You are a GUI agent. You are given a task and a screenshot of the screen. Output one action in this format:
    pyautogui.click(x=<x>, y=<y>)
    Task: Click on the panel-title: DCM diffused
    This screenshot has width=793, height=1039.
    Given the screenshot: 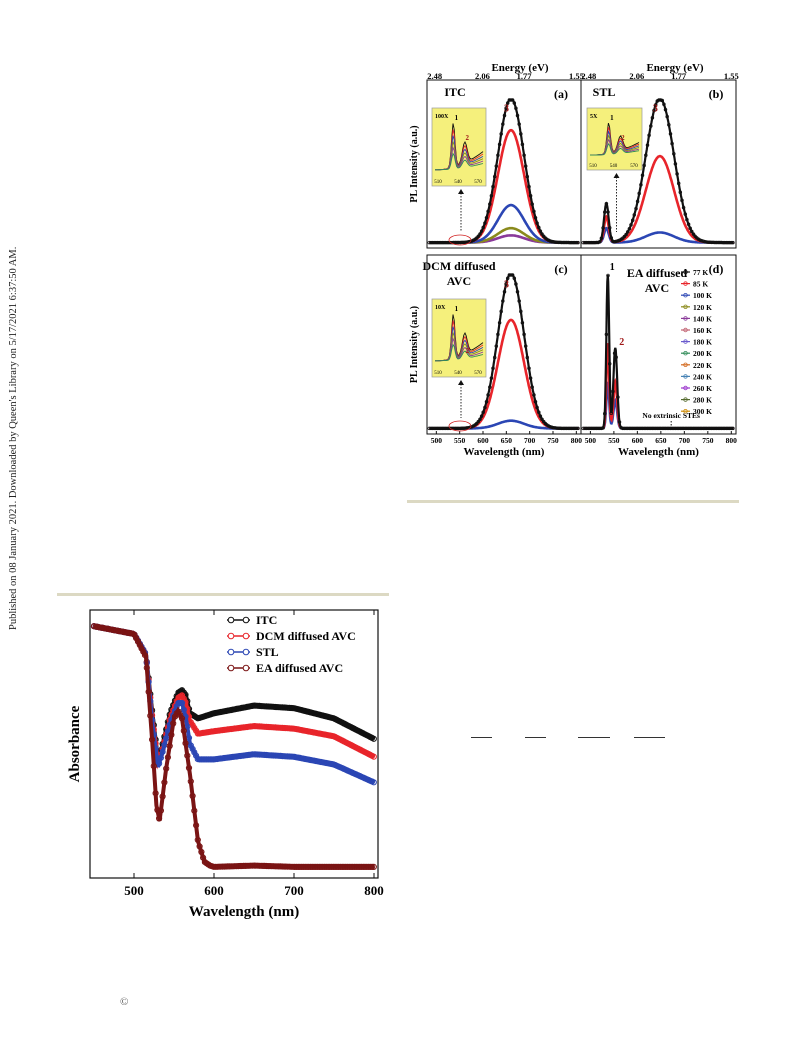 What is the action you would take?
    pyautogui.click(x=458, y=266)
    